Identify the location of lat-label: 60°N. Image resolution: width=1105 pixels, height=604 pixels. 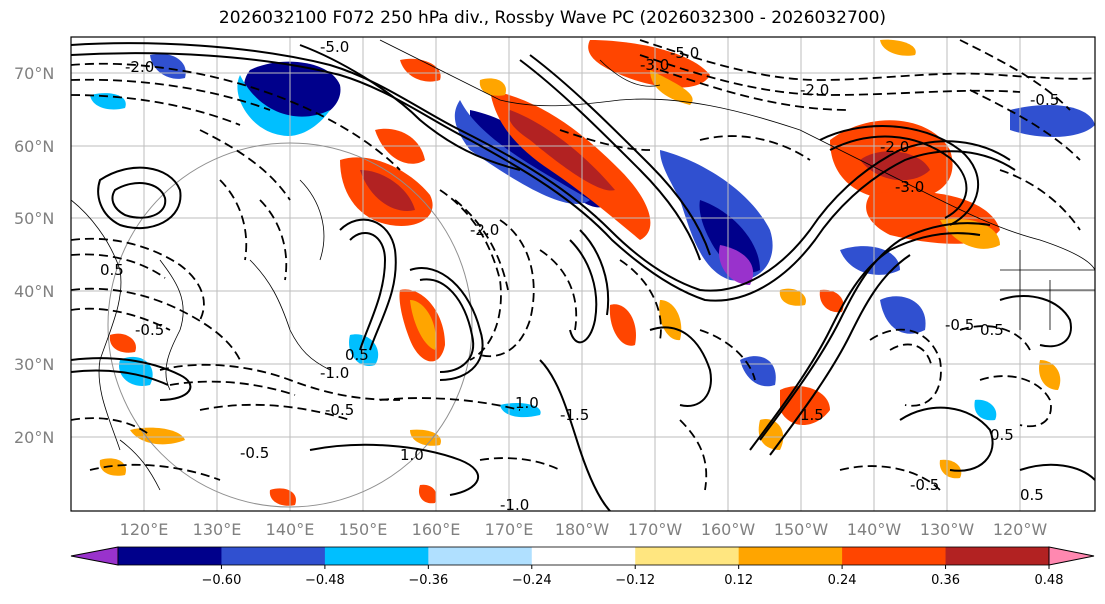
(34, 146).